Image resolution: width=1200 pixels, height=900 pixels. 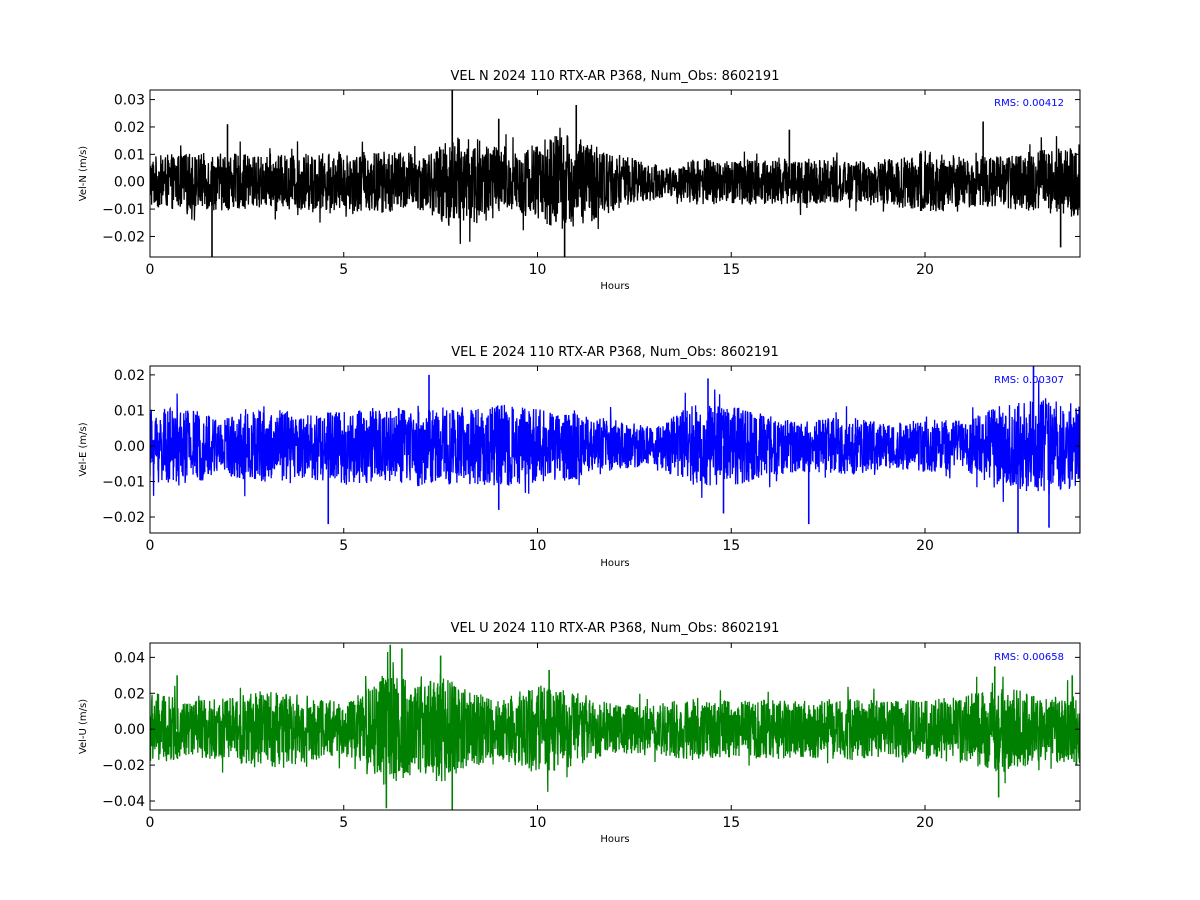 What do you see at coordinates (83, 449) in the screenshot?
I see `y-axis-label: Vel-E (m/s)` at bounding box center [83, 449].